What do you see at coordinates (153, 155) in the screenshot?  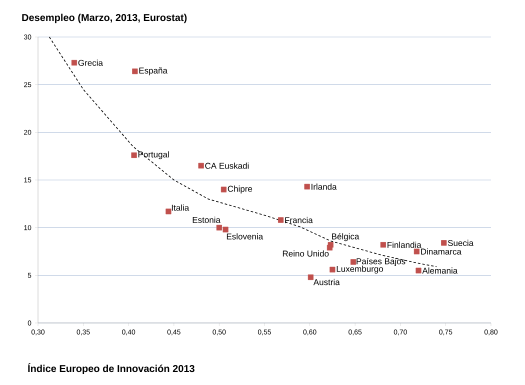 I see `annotation: Portugal` at bounding box center [153, 155].